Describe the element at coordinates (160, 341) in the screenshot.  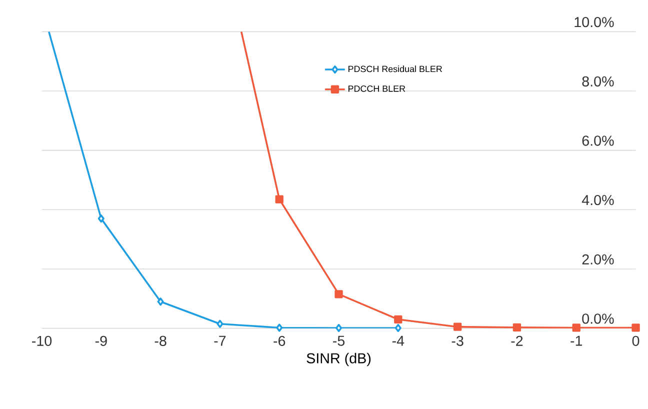
I see `x-tick-label: -8` at that location.